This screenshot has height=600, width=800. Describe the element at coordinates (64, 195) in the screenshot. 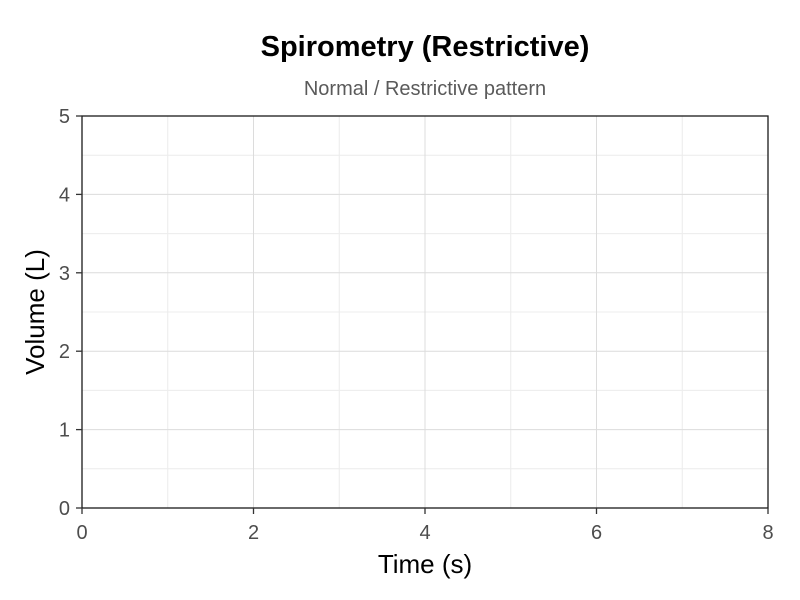

I see `y-tick-label: 4` at that location.